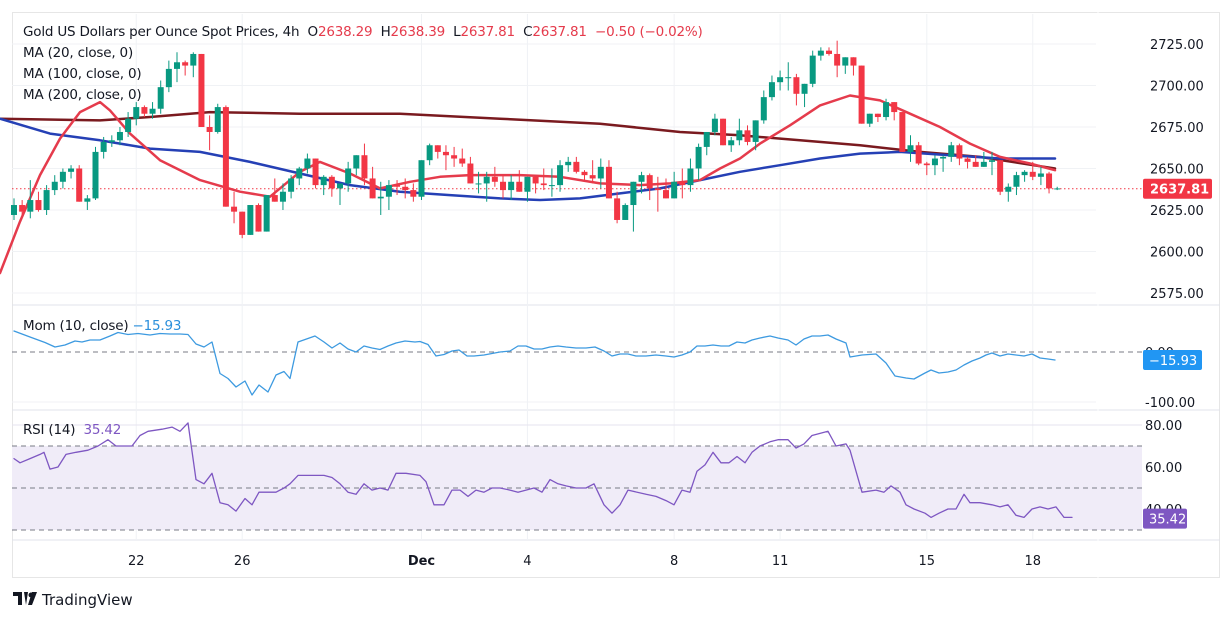  What do you see at coordinates (82, 95) in the screenshot?
I see `ma200-legend: MA (200, close, 0)` at bounding box center [82, 95].